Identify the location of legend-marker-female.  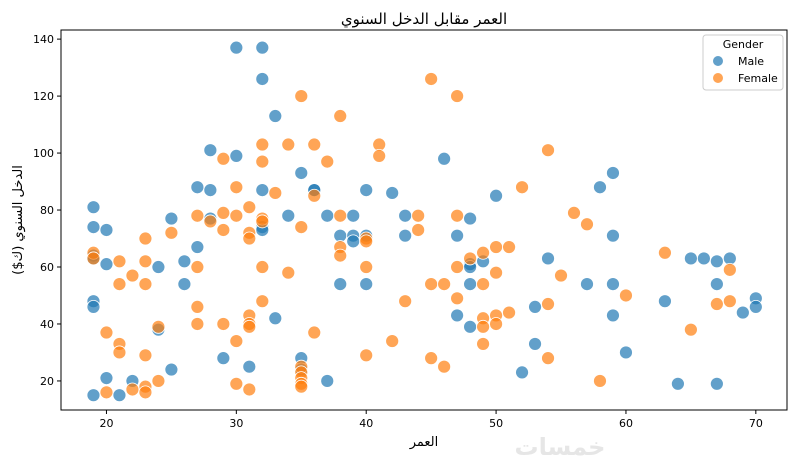
(718, 78).